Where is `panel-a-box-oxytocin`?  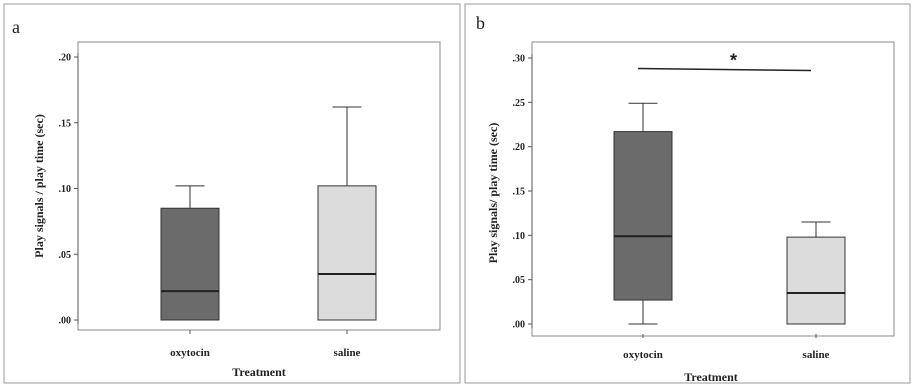
panel-a-box-oxytocin is located at coordinates (190, 253).